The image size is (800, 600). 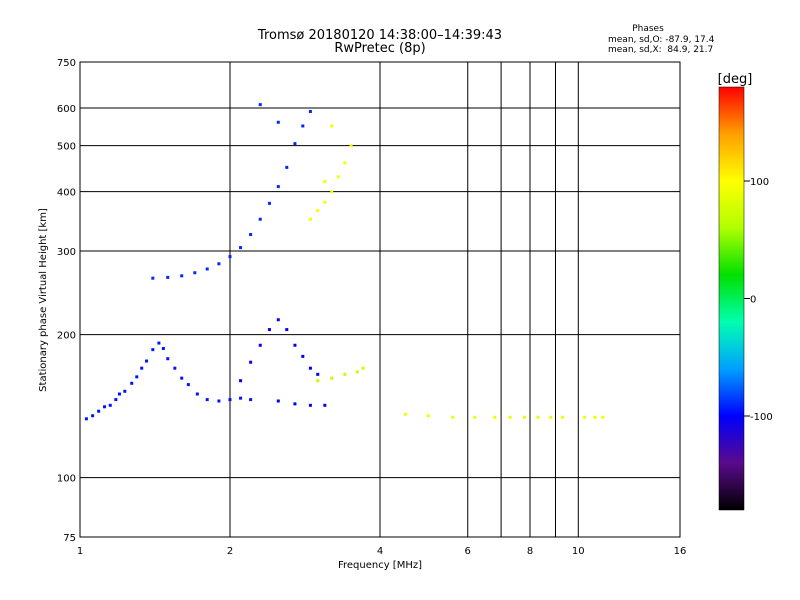 I want to click on y-tick-label: 200, so click(x=66, y=336).